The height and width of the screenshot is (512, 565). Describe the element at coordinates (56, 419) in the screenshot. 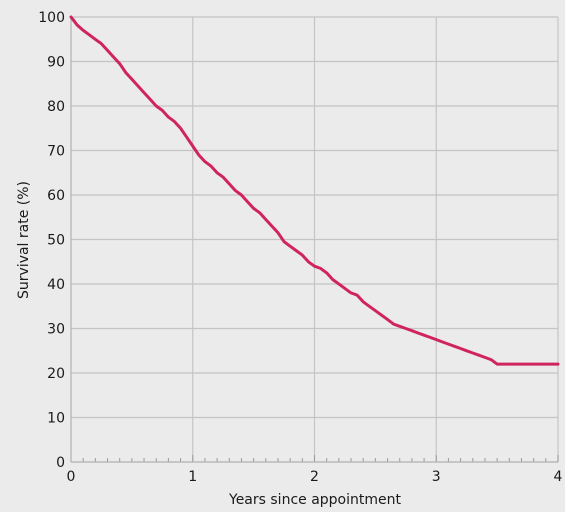

I see `y-tick-label: 10` at that location.